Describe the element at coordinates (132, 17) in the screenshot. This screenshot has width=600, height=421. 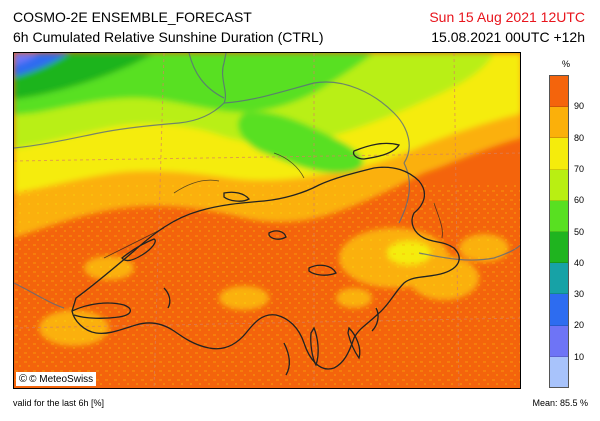
I see `title-model: COSMO-2E ENSEMBLE_FORECAST` at that location.